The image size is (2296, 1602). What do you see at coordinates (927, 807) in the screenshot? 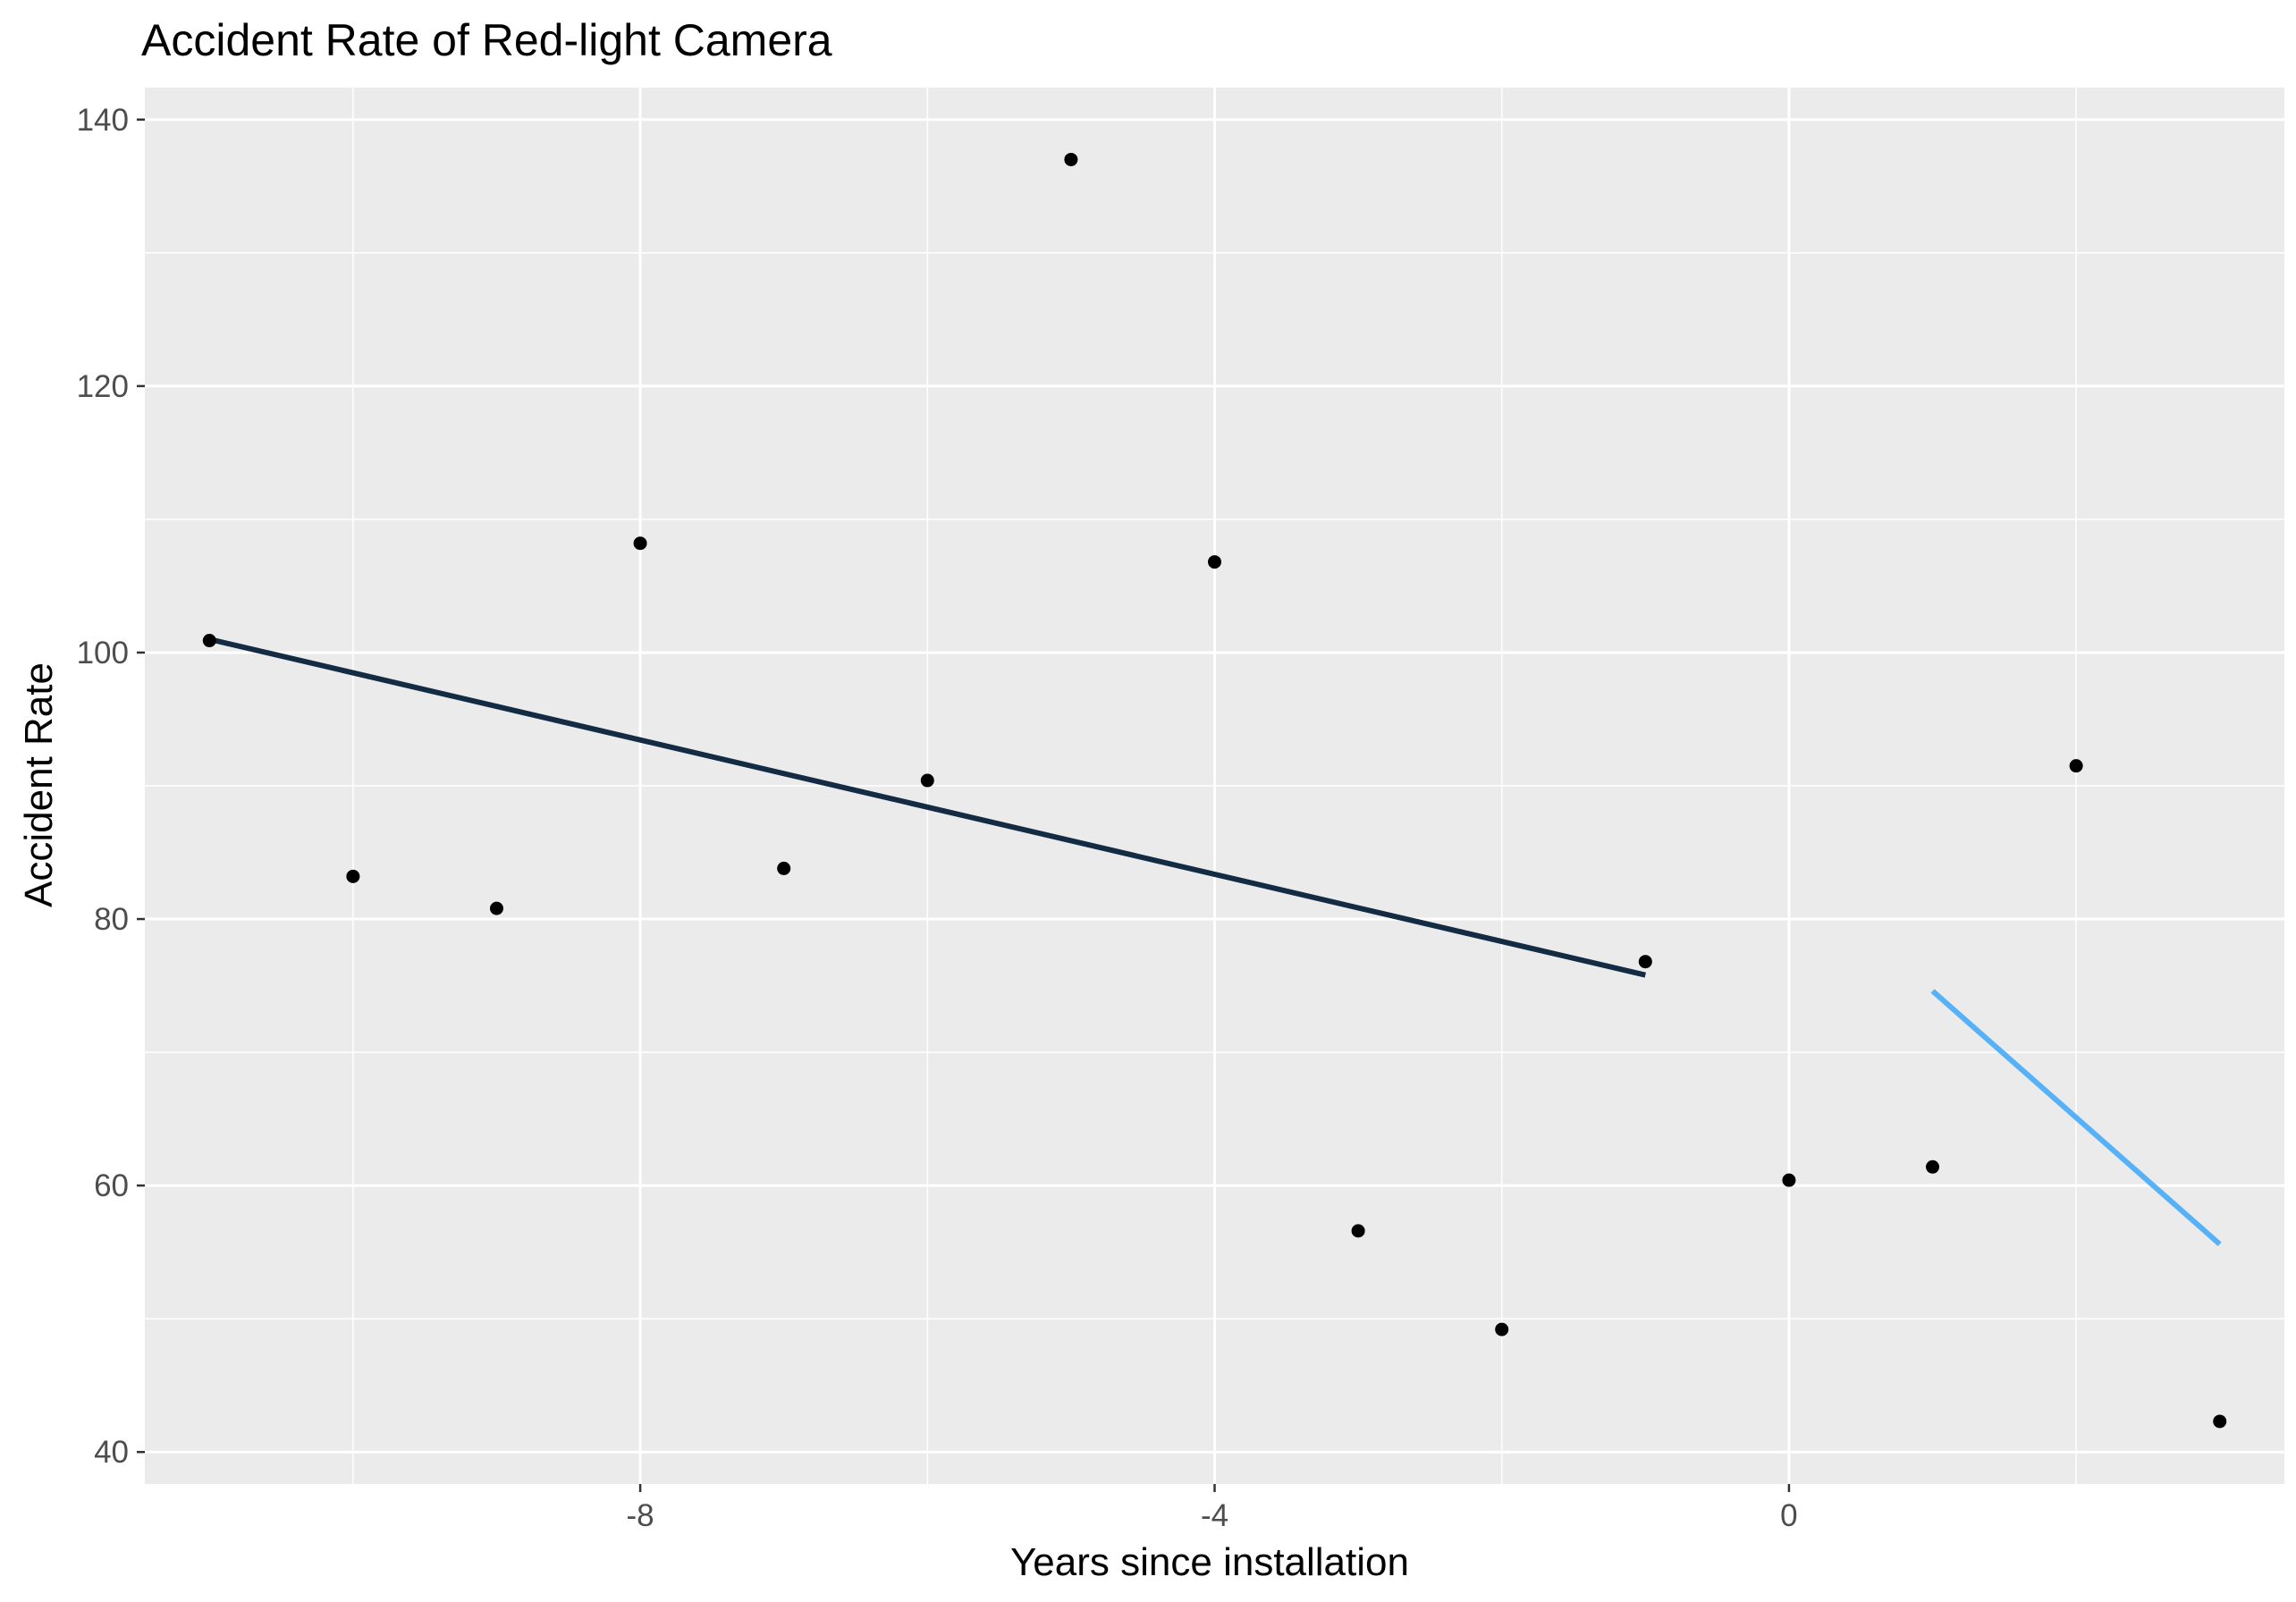
I see `pre-installation-trend-line` at bounding box center [927, 807].